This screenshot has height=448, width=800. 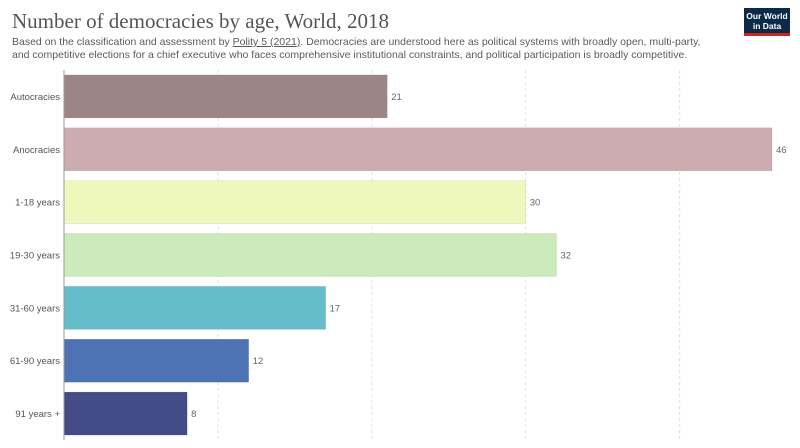 I want to click on category-label: Autocracies, so click(x=35, y=97).